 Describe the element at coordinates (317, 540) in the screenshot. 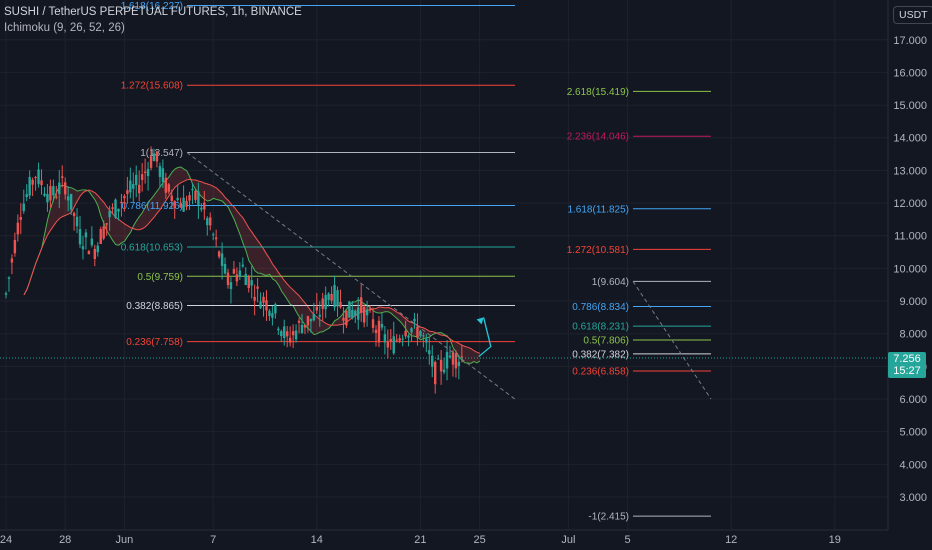

I see `time-tick-label: 14` at that location.